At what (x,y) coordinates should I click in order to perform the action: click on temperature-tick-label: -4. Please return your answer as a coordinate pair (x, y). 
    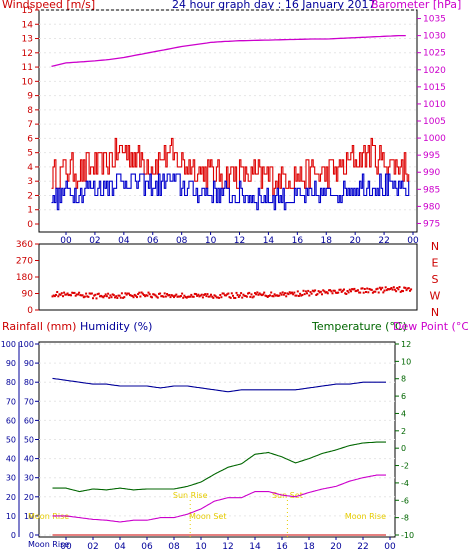
    Looking at the image, I should click on (405, 483).